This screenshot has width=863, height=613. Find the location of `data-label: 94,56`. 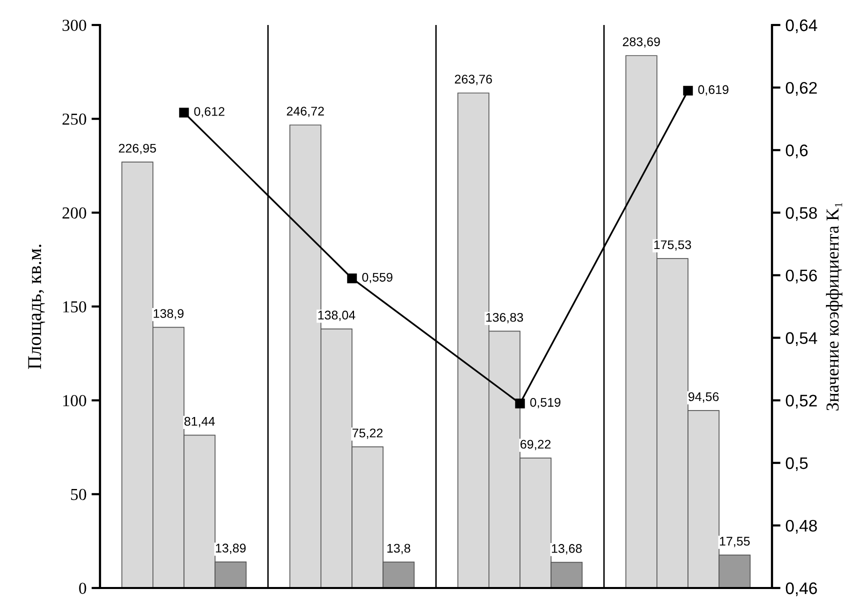

data-label: 94,56 is located at coordinates (703, 397).